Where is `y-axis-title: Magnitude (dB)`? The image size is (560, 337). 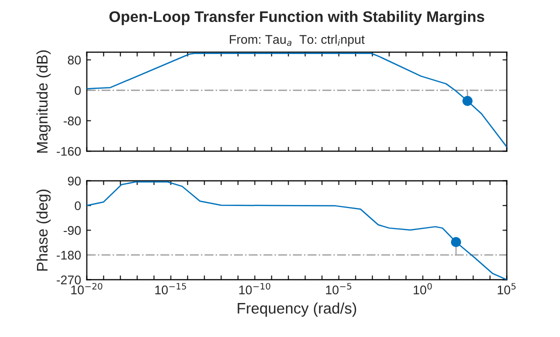
y-axis-title: Magnitude (dB) is located at coordinates (43, 101).